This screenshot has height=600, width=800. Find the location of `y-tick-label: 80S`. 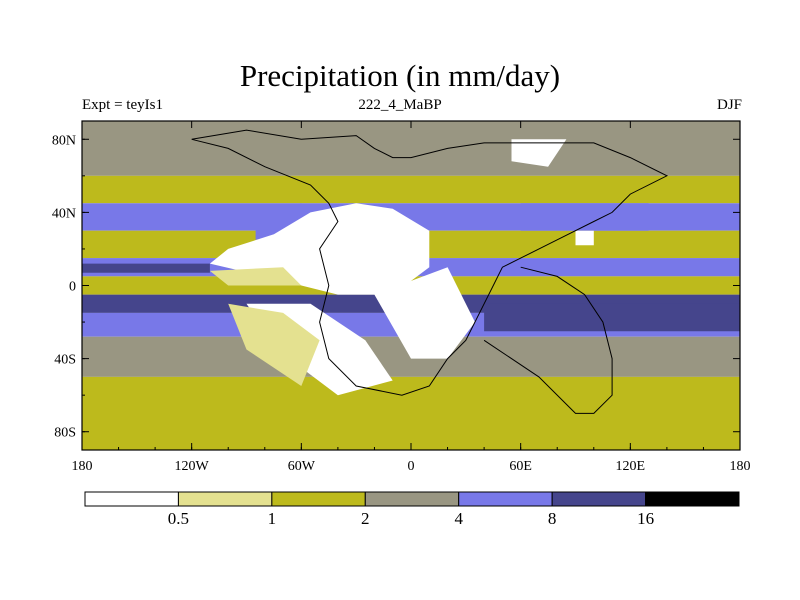

y-tick-label: 80S is located at coordinates (65, 433).